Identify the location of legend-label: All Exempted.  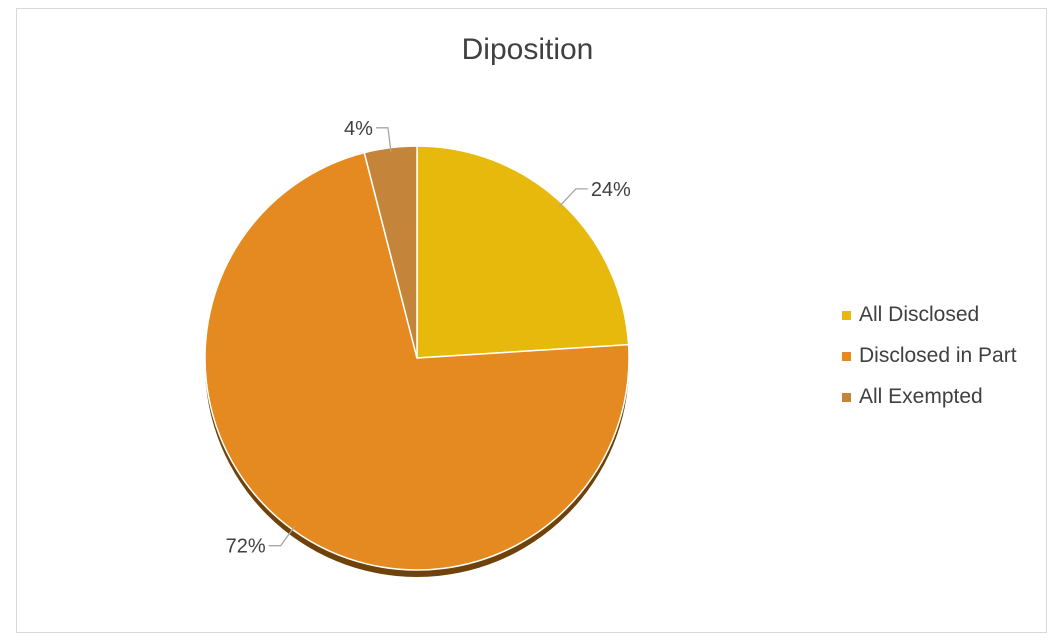
(921, 396).